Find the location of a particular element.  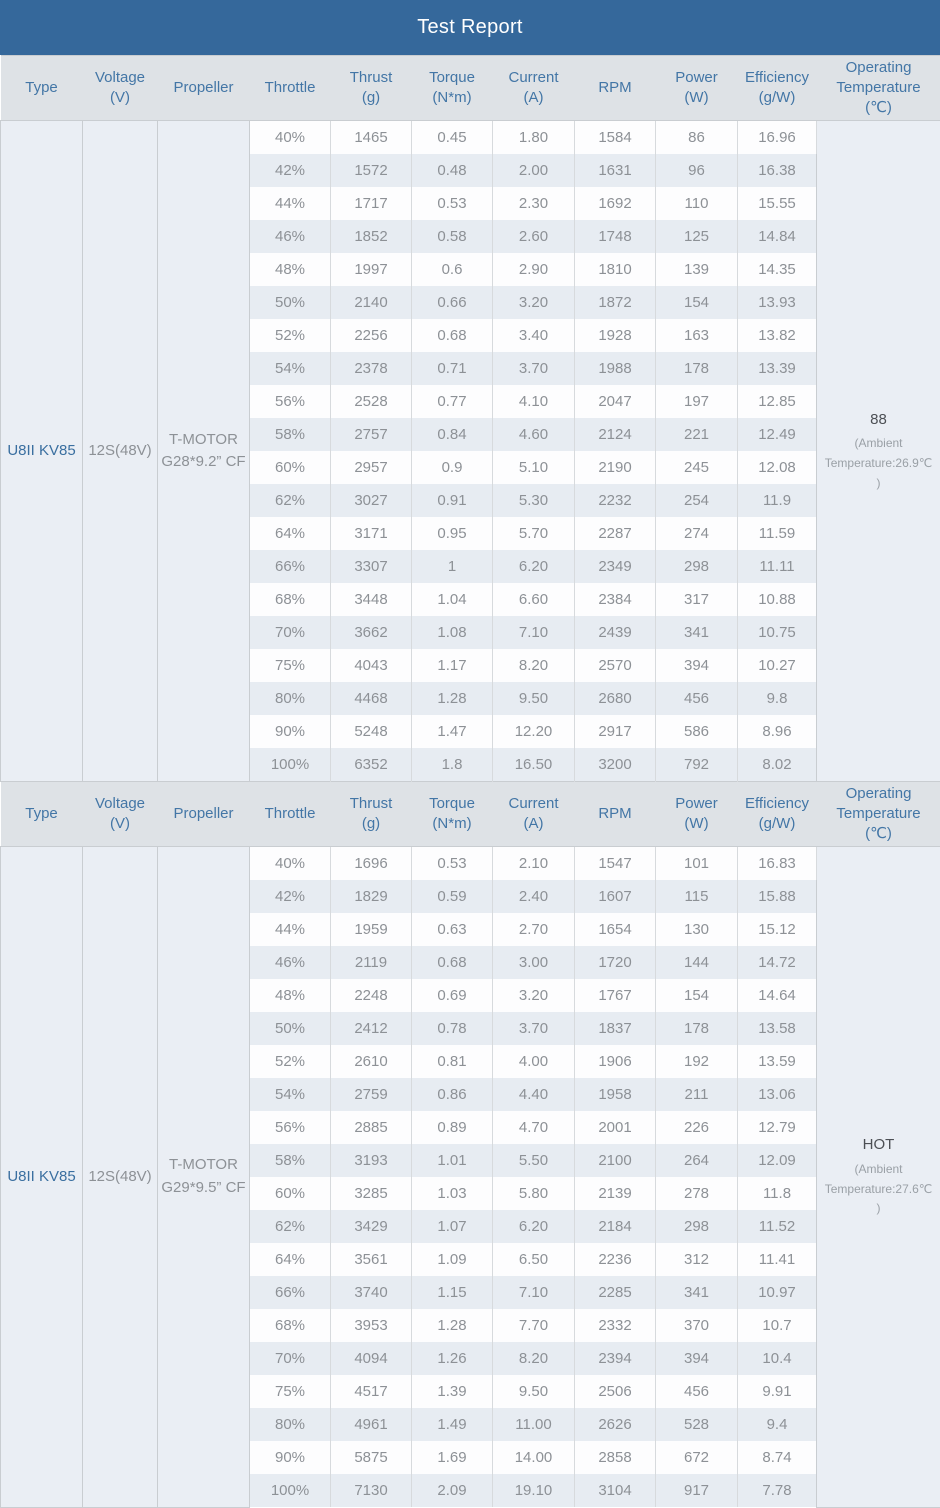

value-cell-thrust: 2140 is located at coordinates (371, 302).